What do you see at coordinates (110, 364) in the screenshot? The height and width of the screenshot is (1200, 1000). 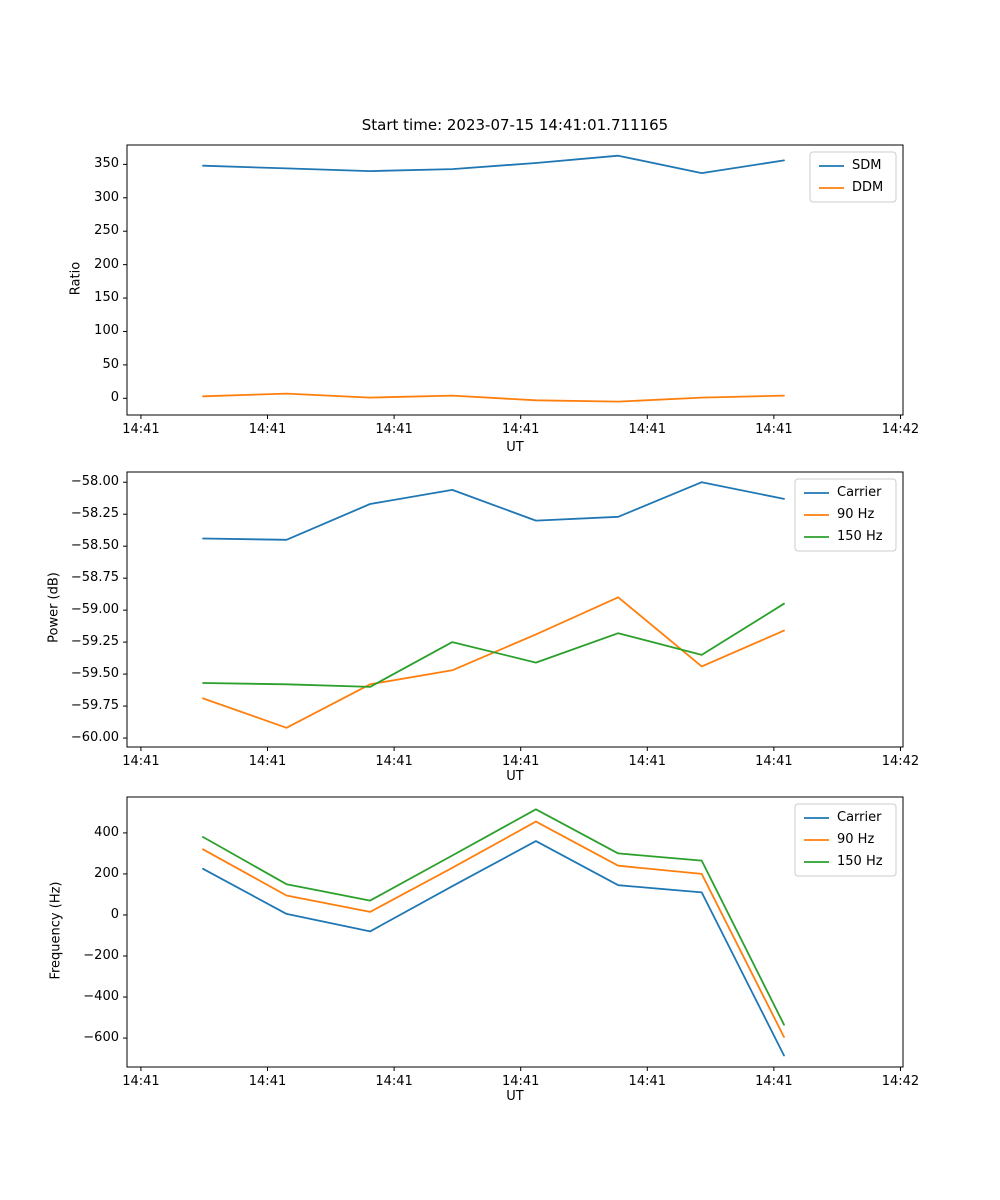 I see `y-tick-label: 50` at bounding box center [110, 364].